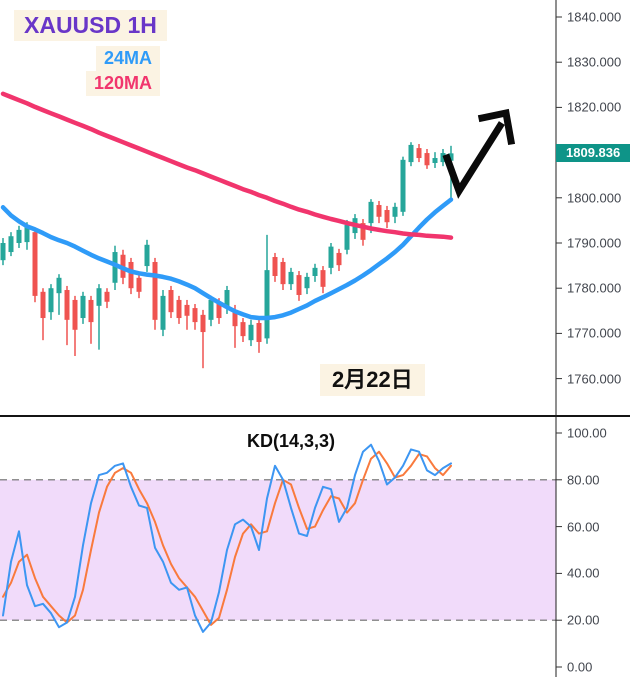  Describe the element at coordinates (583, 527) in the screenshot. I see `kd-tick-label: 60.00` at that location.